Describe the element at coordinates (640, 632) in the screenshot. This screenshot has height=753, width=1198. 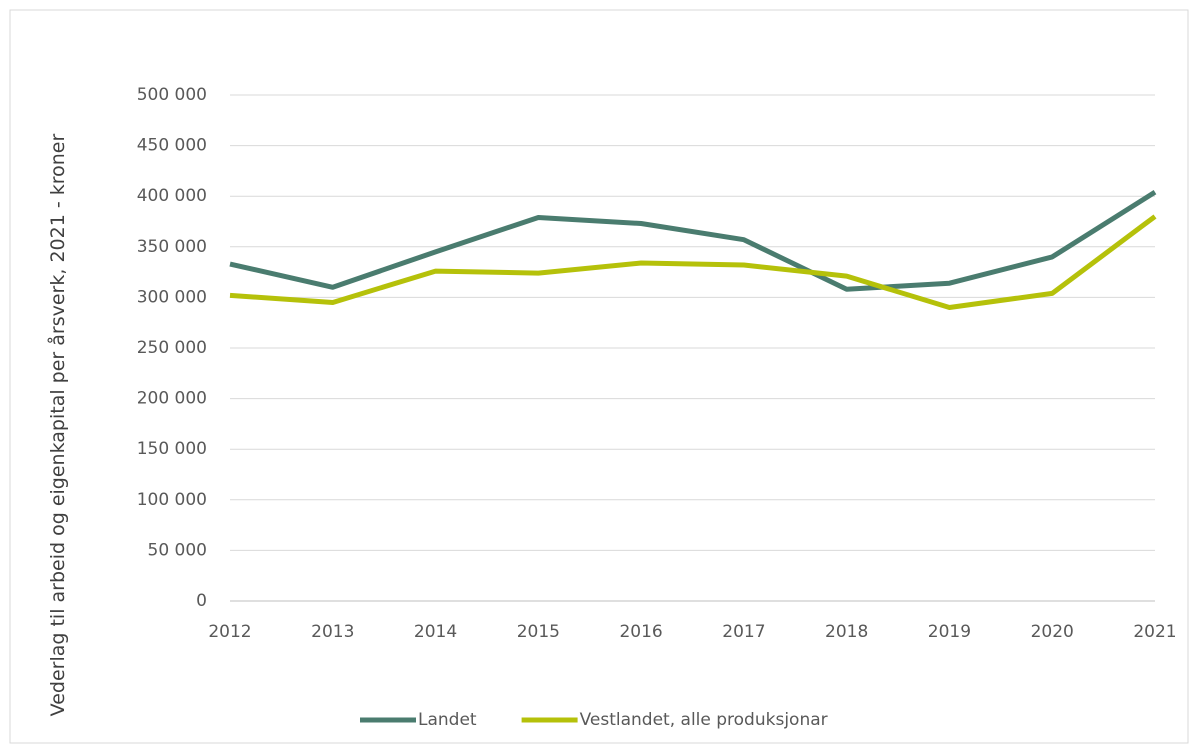
I see `x-tick-label: 2016` at that location.